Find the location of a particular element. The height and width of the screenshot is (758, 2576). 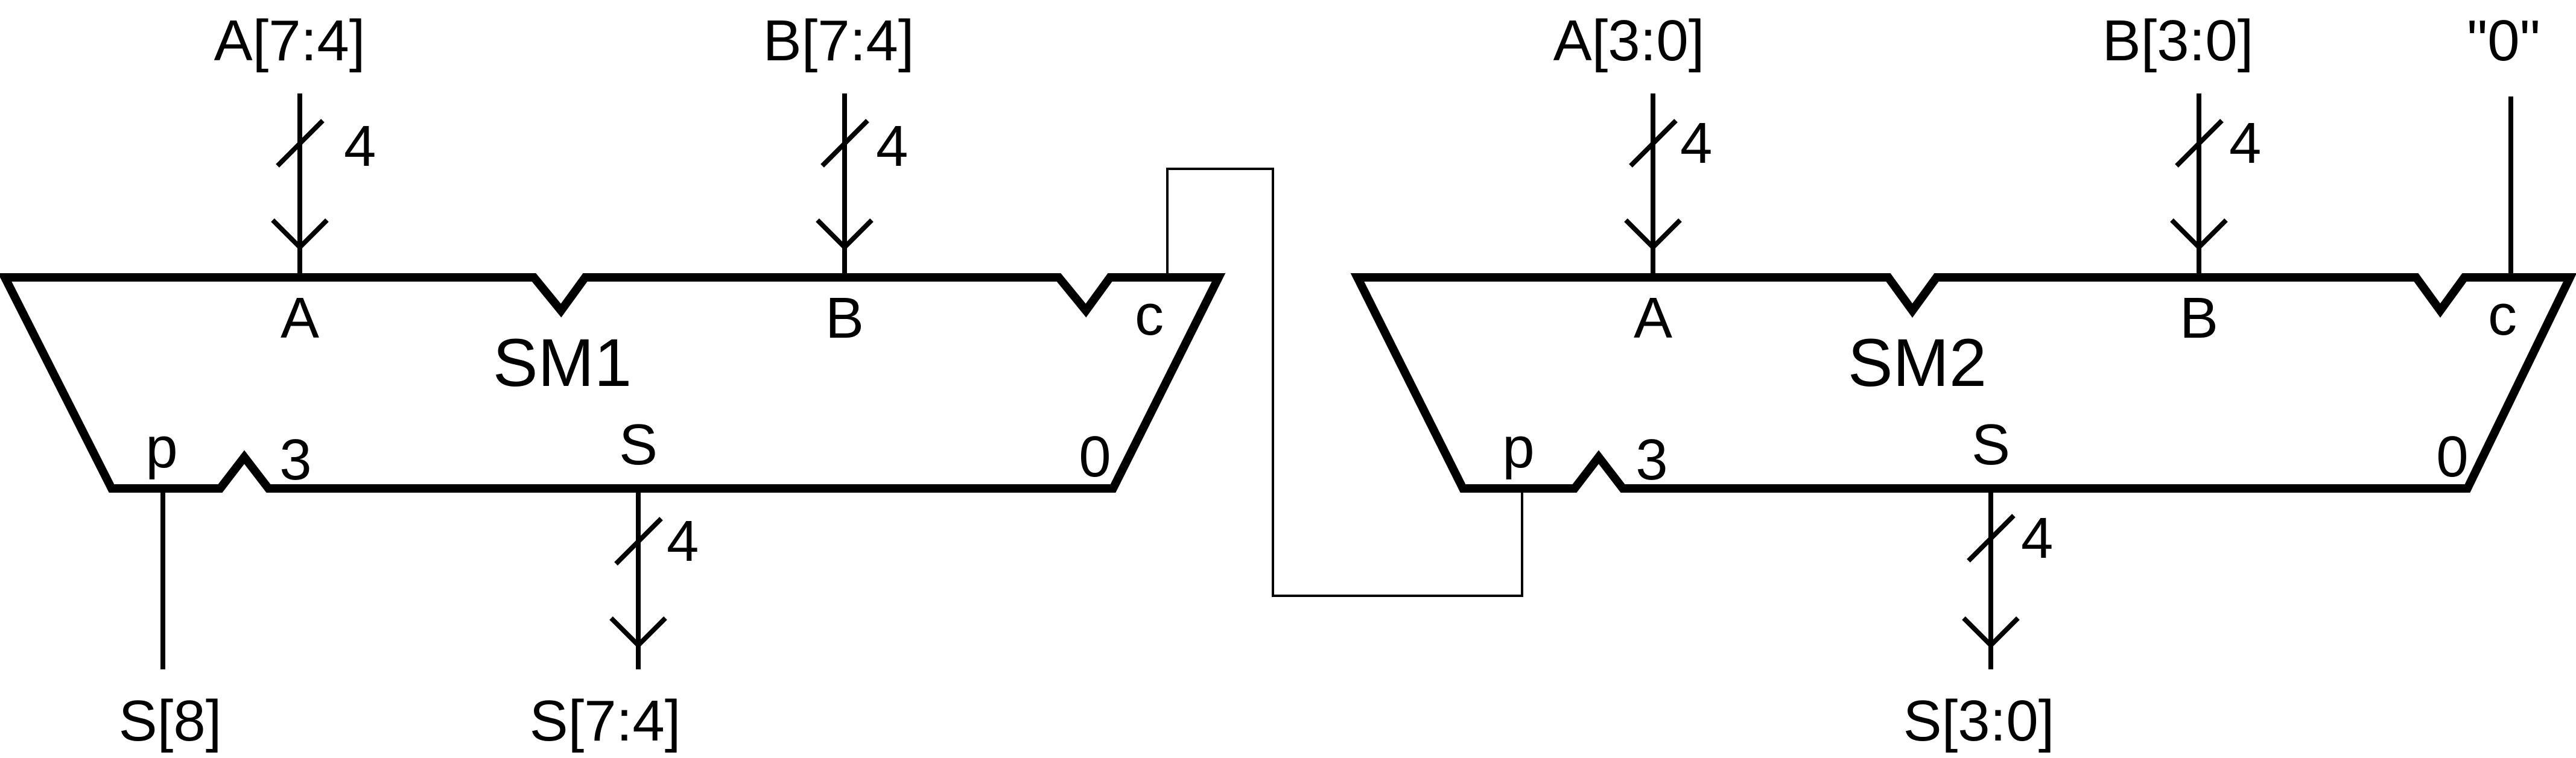

sm2-input-a-width: 4 is located at coordinates (1696, 143).